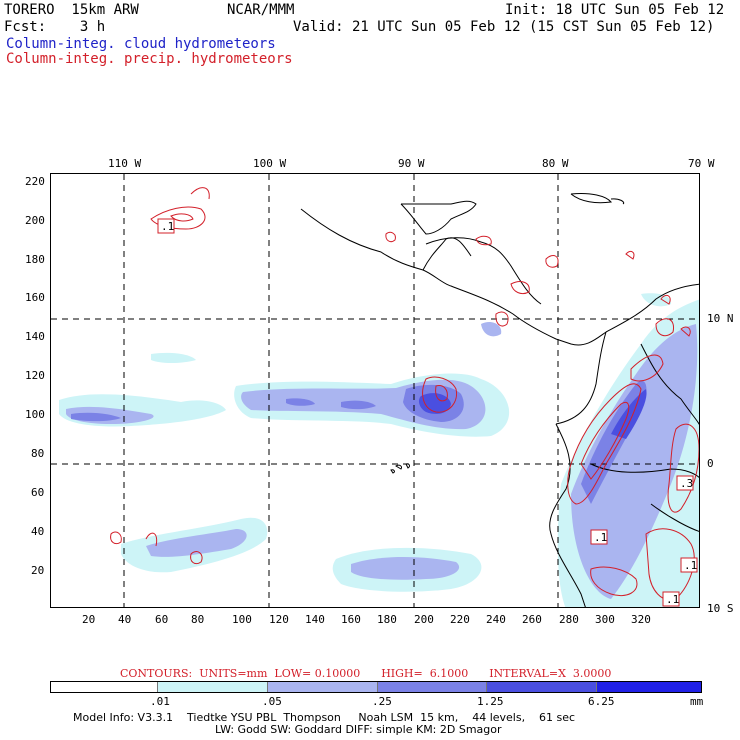 This screenshot has width=740, height=740. I want to click on legend-color-bar, so click(376, 687).